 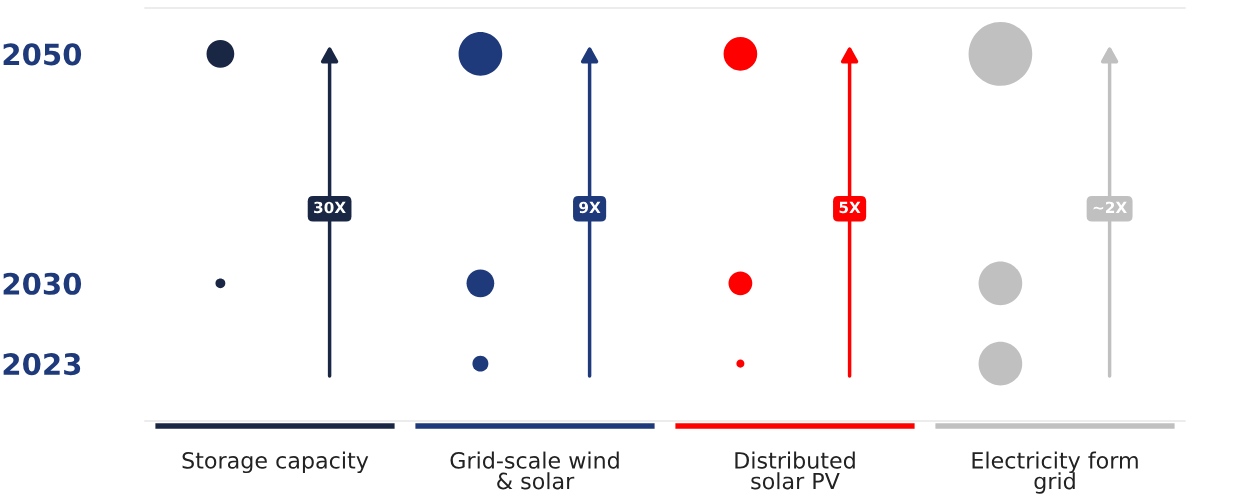 What do you see at coordinates (850, 207) in the screenshot?
I see `annotation: 5X` at bounding box center [850, 207].